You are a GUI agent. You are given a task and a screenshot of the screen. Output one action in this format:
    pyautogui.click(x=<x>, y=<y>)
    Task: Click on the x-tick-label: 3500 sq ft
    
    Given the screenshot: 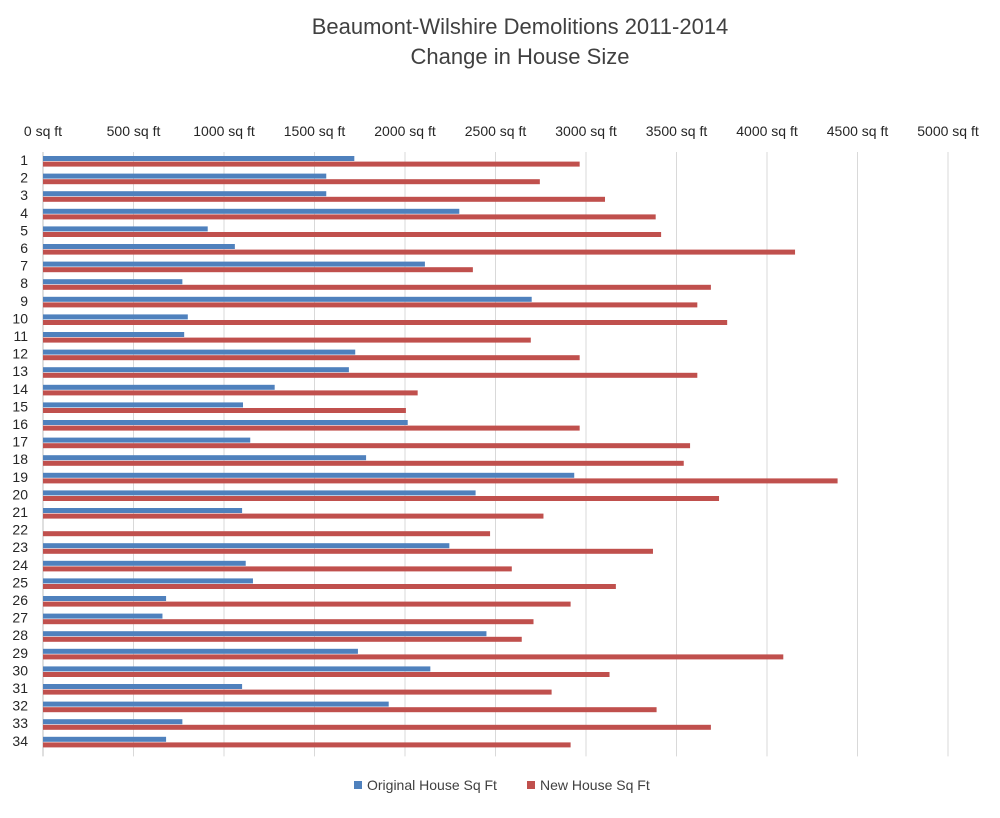 What is the action you would take?
    pyautogui.click(x=677, y=131)
    